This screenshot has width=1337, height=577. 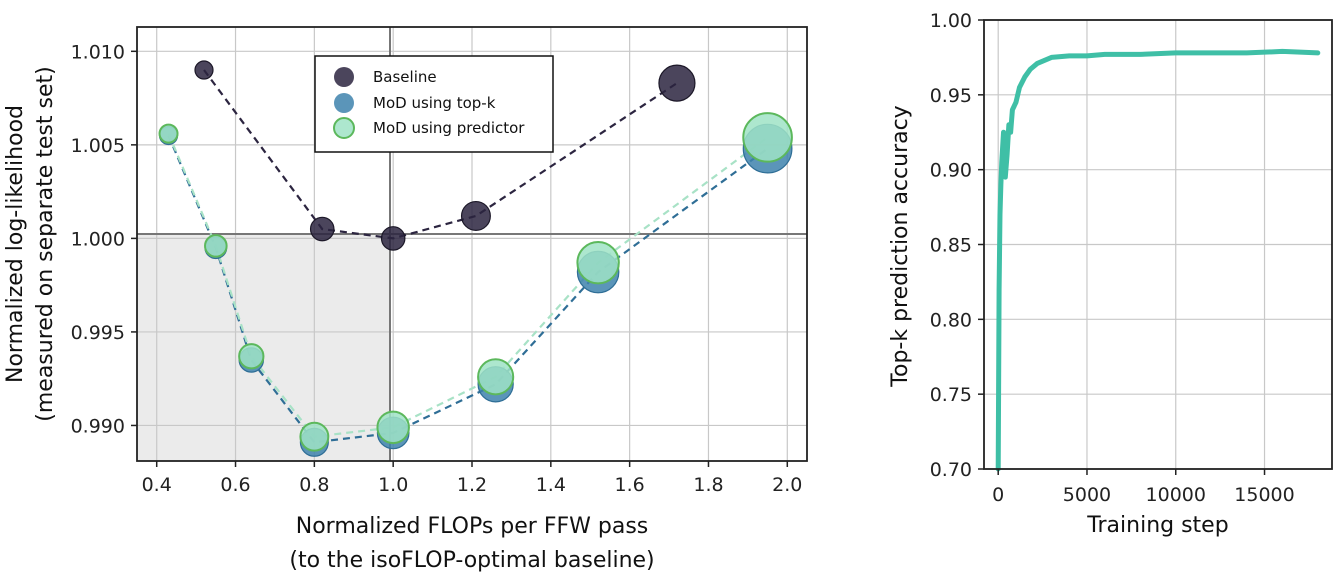 What do you see at coordinates (15, 244) in the screenshot?
I see `left-ylabel: Normalized log-likelihood` at bounding box center [15, 244].